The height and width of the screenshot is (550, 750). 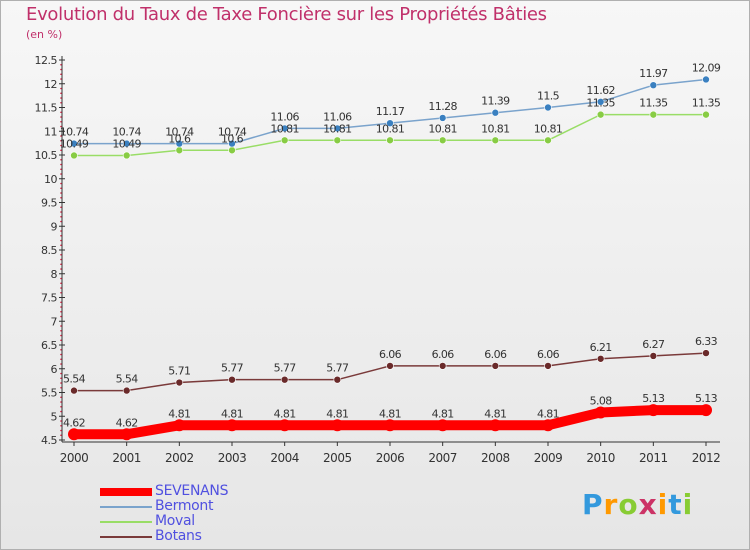 What do you see at coordinates (175, 521) in the screenshot?
I see `legend-label: Moval` at bounding box center [175, 521].